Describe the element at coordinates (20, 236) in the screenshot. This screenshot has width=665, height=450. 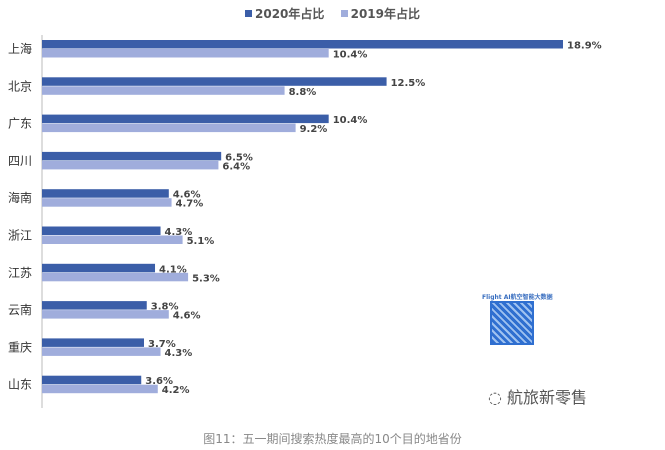
I see `category-label: 浙江` at that location.